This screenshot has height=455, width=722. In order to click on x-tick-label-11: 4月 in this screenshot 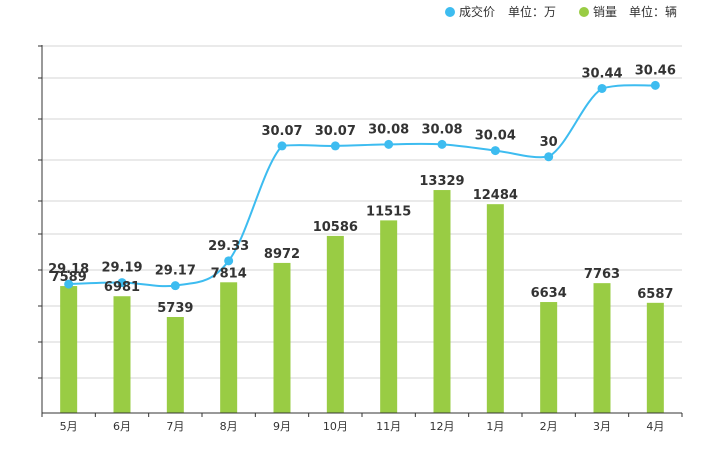, I will do `click(655, 426)`.